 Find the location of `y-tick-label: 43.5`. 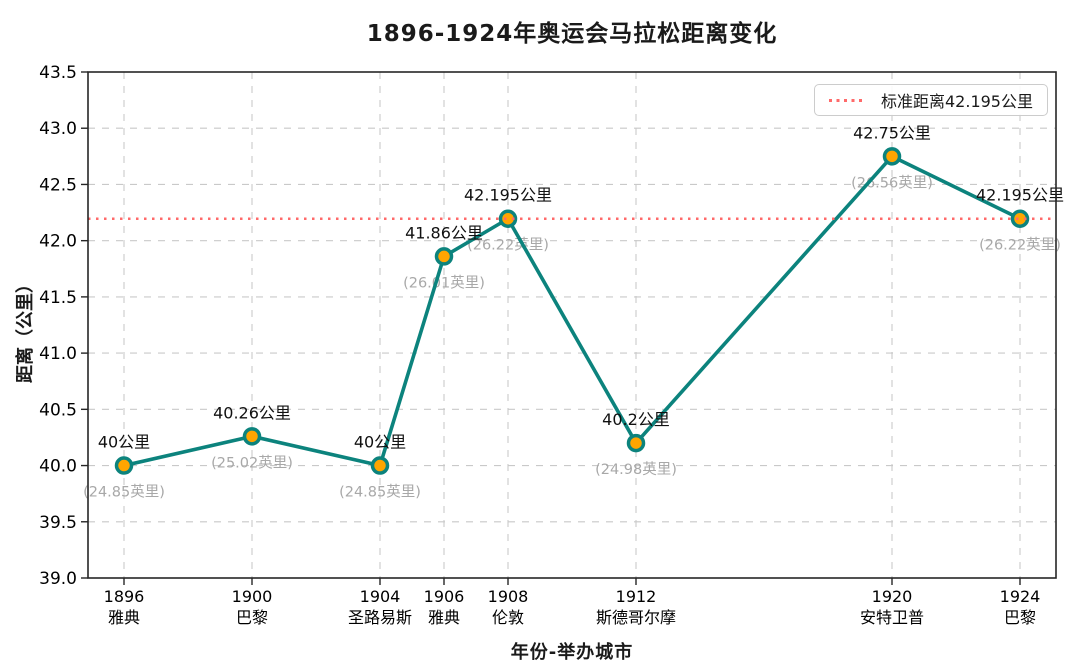

y-tick-label: 43.5 is located at coordinates (58, 73).